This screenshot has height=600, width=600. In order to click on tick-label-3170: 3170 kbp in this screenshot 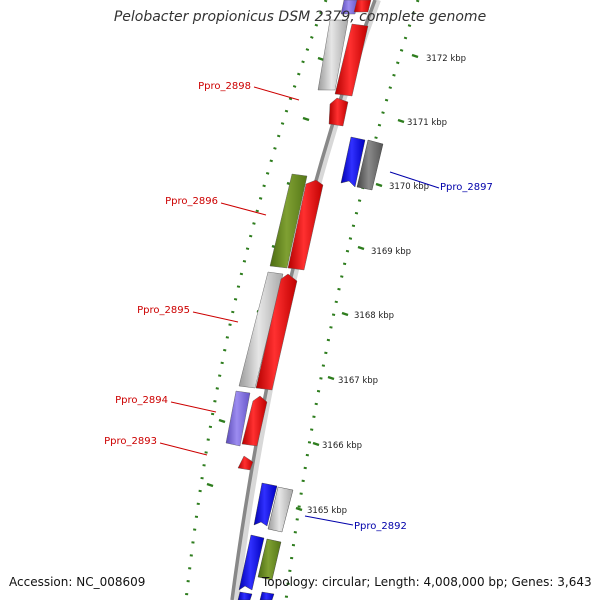, I will do `click(409, 187)`.